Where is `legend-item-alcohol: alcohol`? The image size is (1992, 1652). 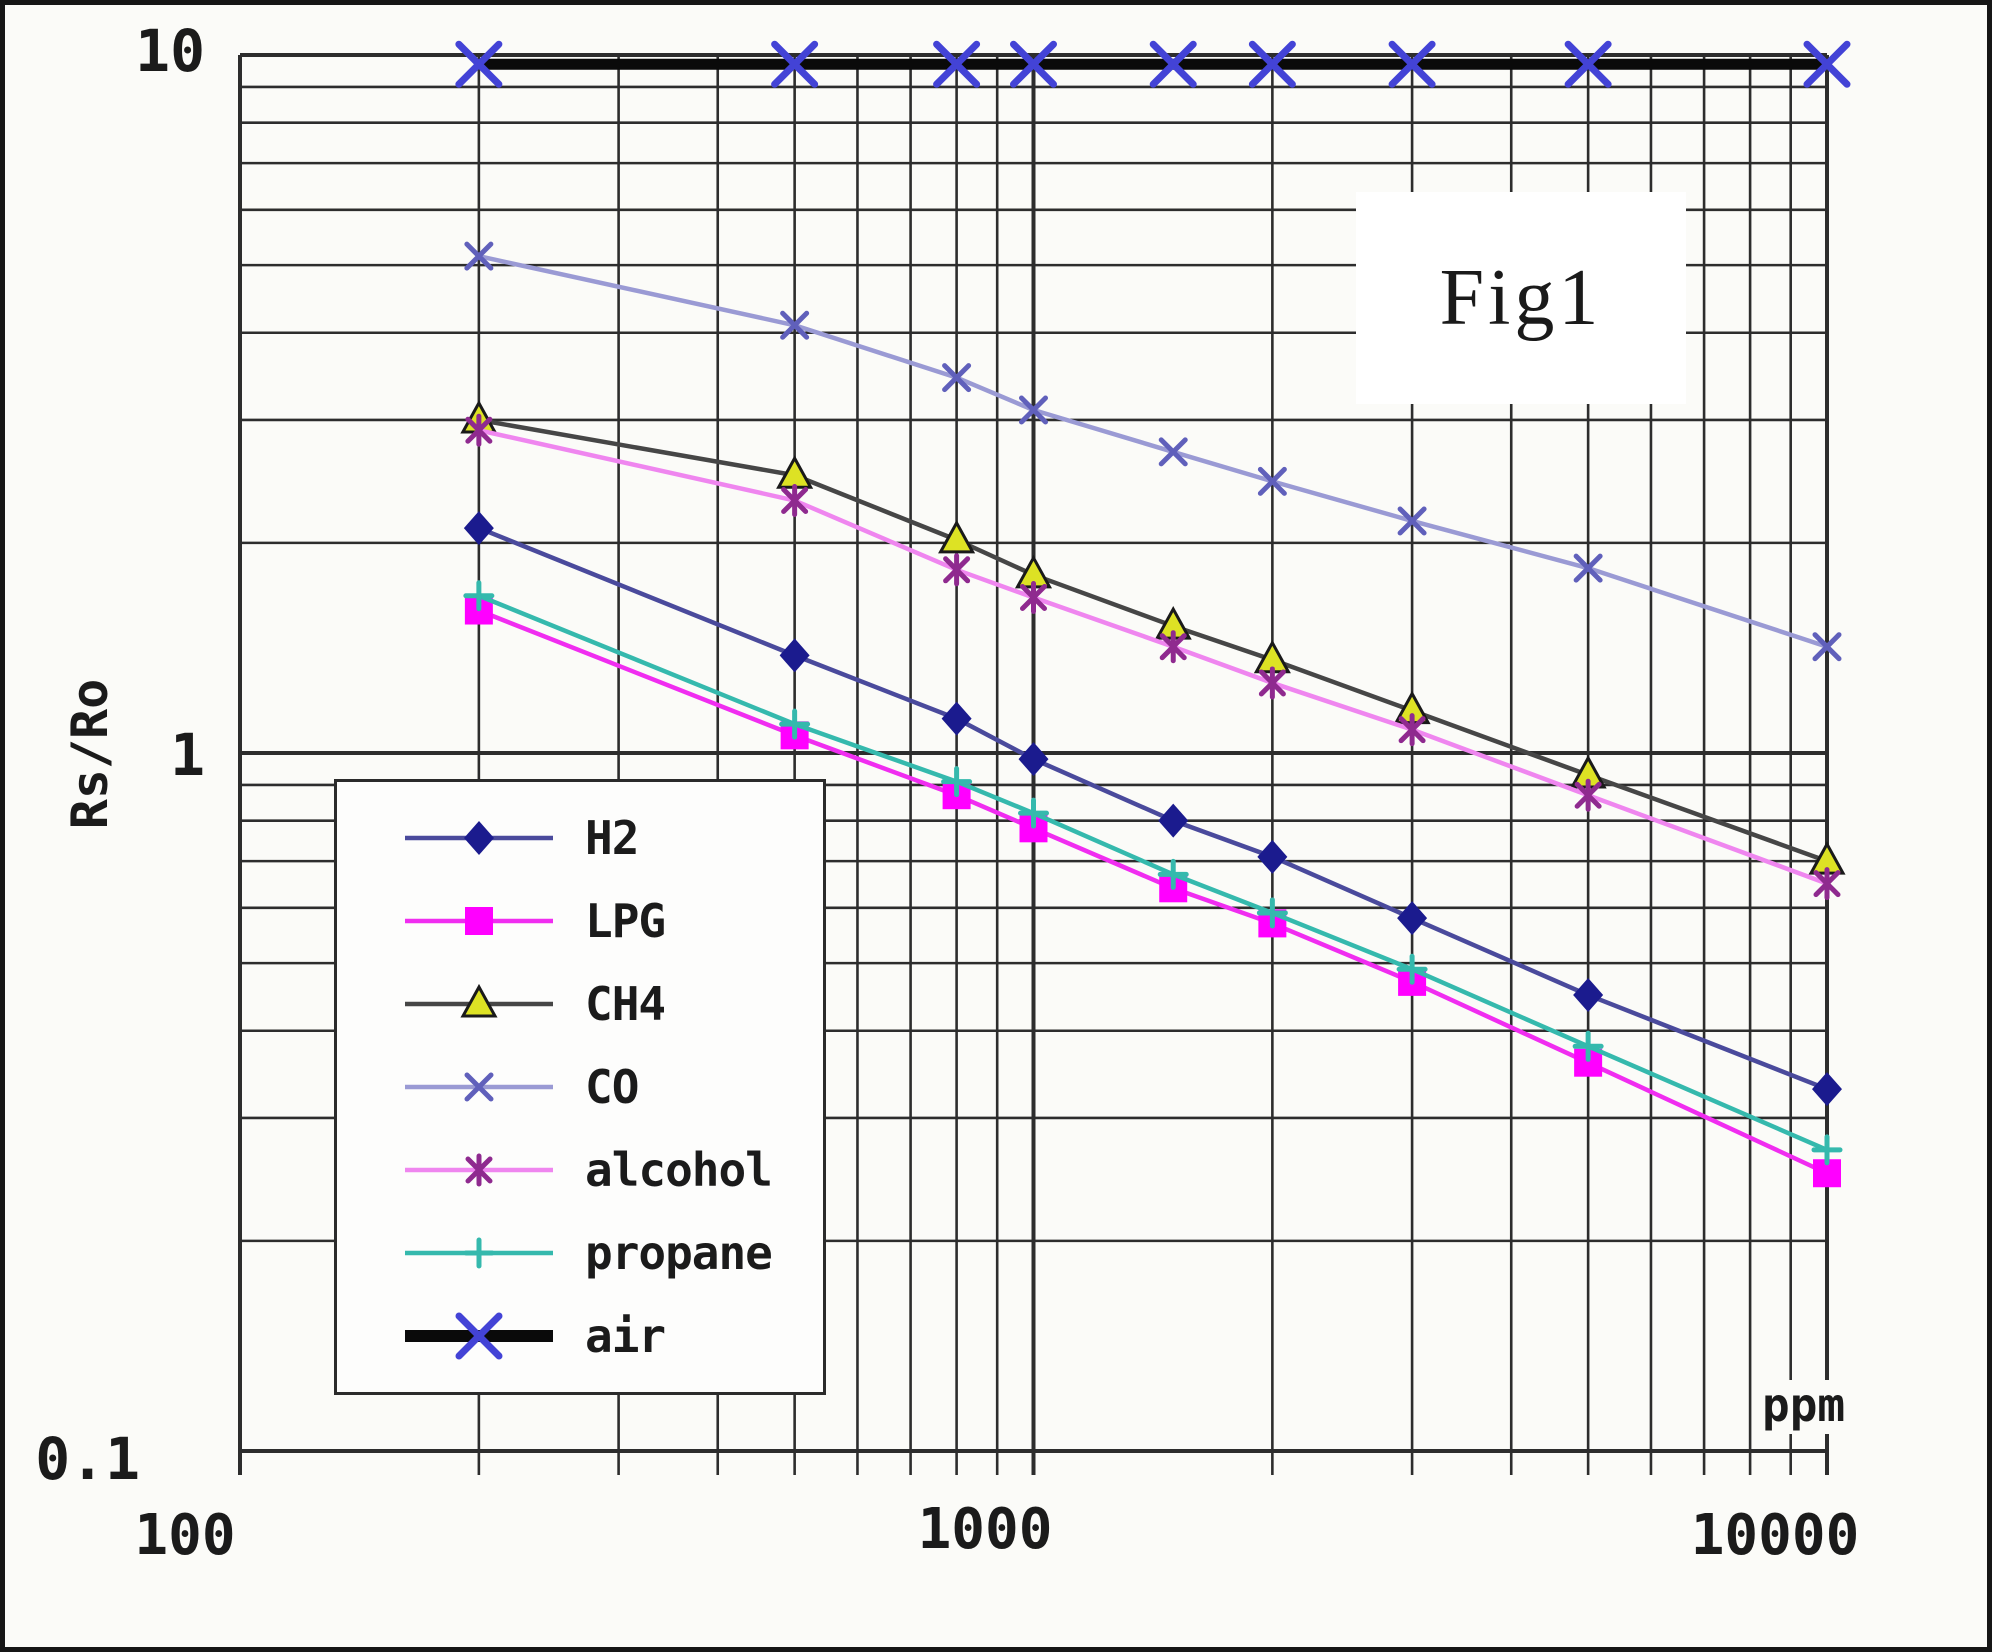 legend-item-alcohol: alcohol is located at coordinates (612, 1170).